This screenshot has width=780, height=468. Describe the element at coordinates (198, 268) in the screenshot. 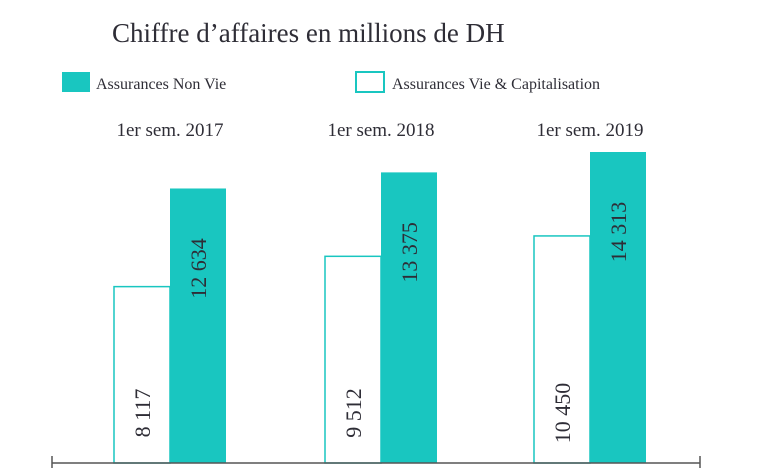

I see `bar-value-label: 12 634` at that location.